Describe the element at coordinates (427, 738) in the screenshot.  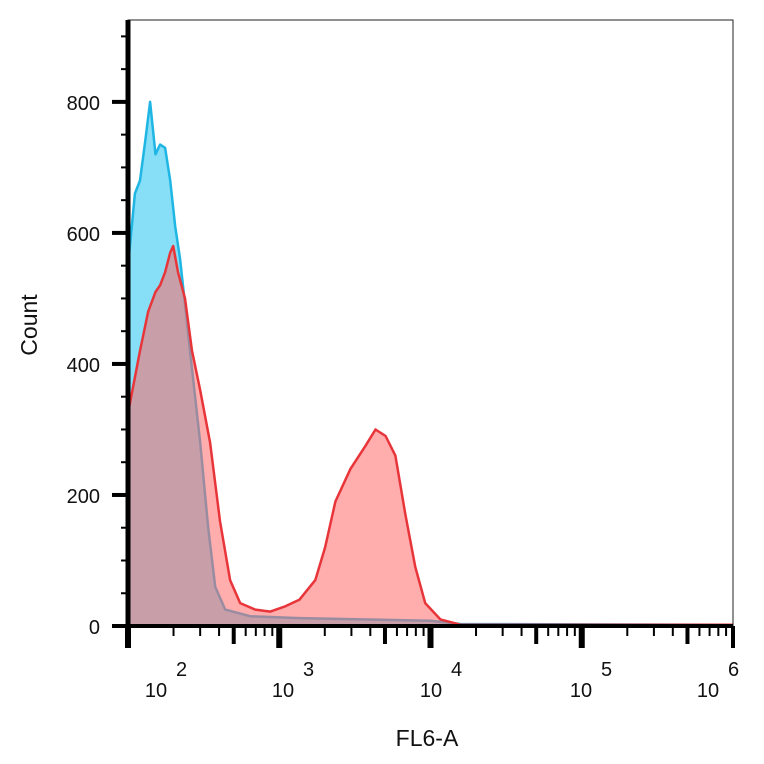
I see `x-axis-label: FL6-A` at that location.